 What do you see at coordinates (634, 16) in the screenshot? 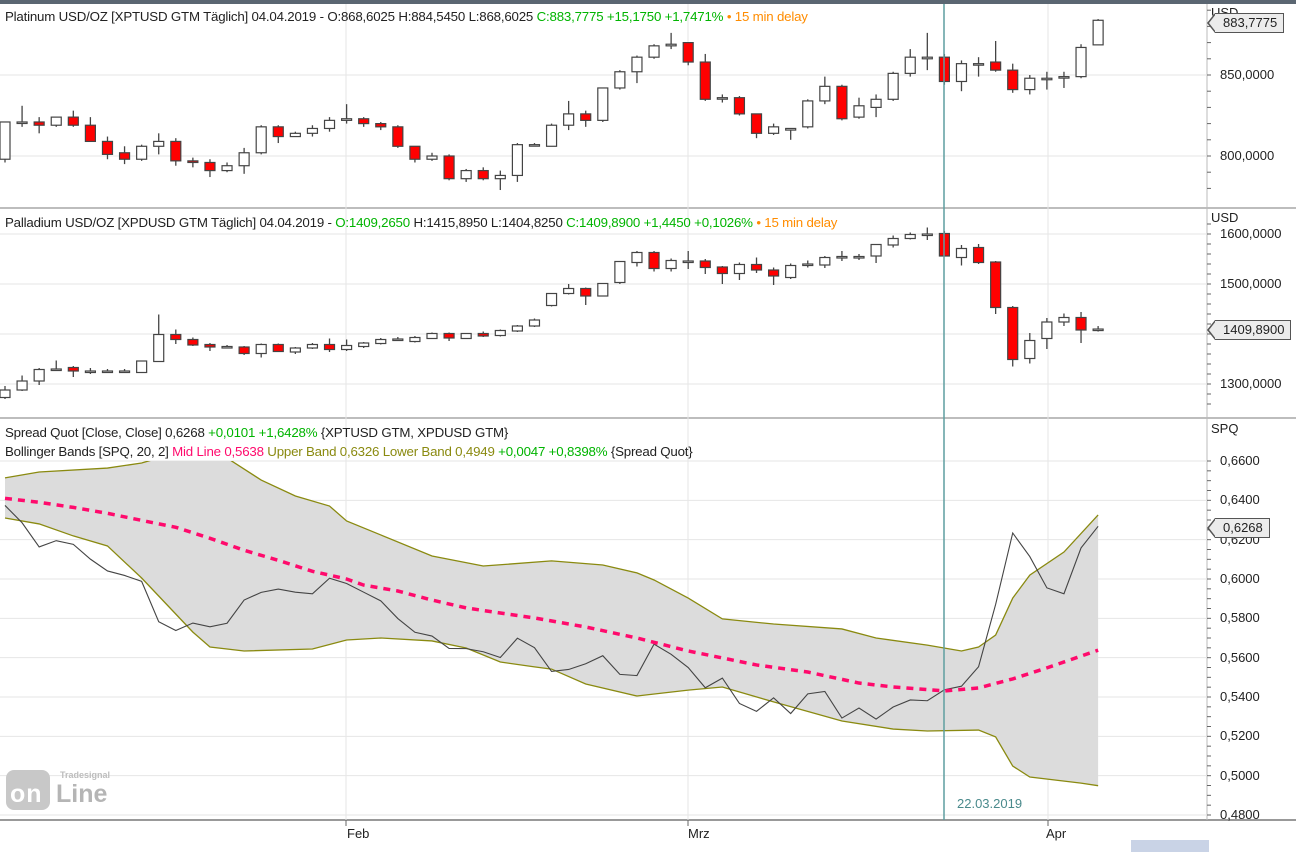
I see `platinum-change: +15,1750` at bounding box center [634, 16].